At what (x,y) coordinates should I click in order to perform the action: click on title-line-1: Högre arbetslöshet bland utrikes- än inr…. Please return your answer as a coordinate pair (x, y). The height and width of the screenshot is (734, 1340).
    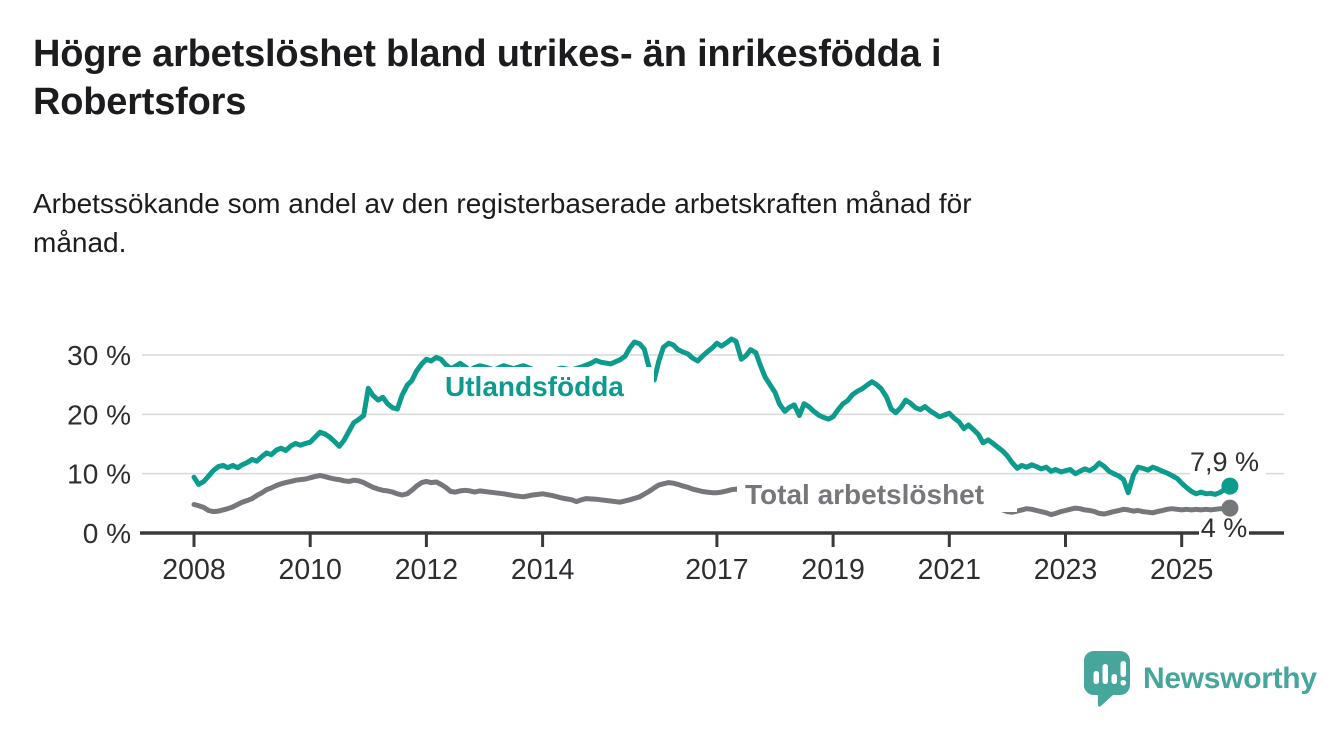
    Looking at the image, I should click on (487, 54).